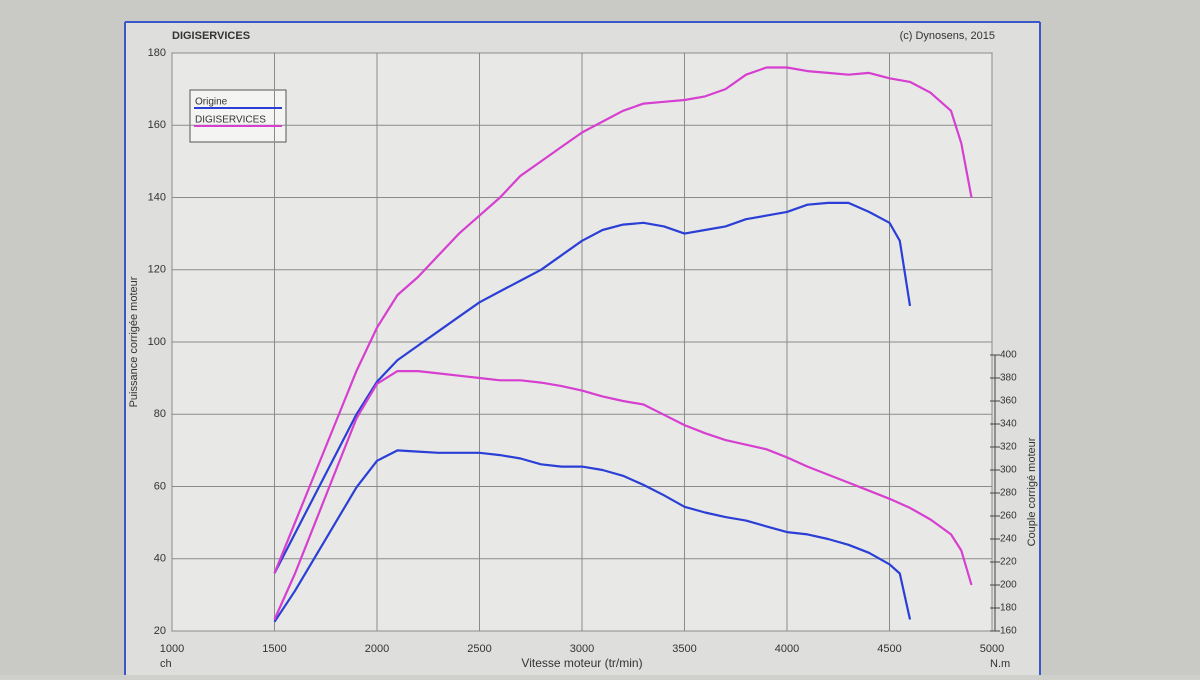  Describe the element at coordinates (1008, 516) in the screenshot. I see `y2-tick-label: 260` at that location.